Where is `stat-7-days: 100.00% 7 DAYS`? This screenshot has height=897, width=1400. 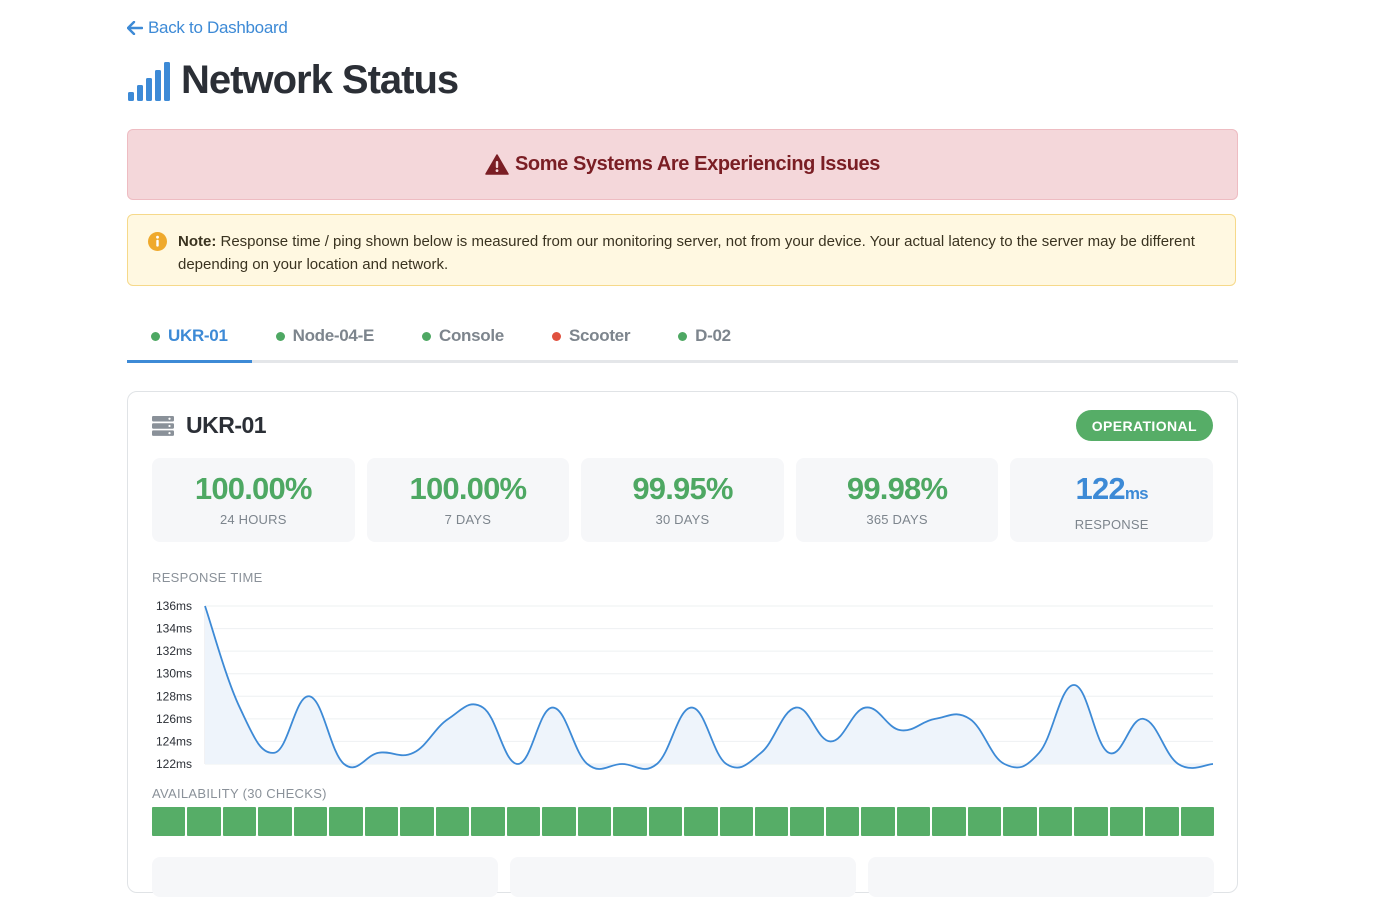 stat-7-days: 100.00% 7 DAYS is located at coordinates (468, 500).